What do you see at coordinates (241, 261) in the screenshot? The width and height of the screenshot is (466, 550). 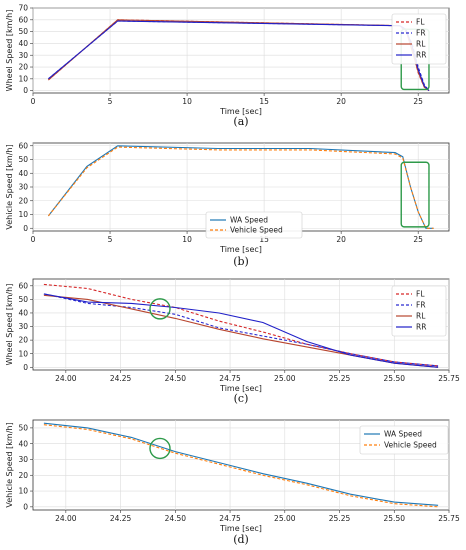 I see `panel-caption: (b)` at bounding box center [241, 261].